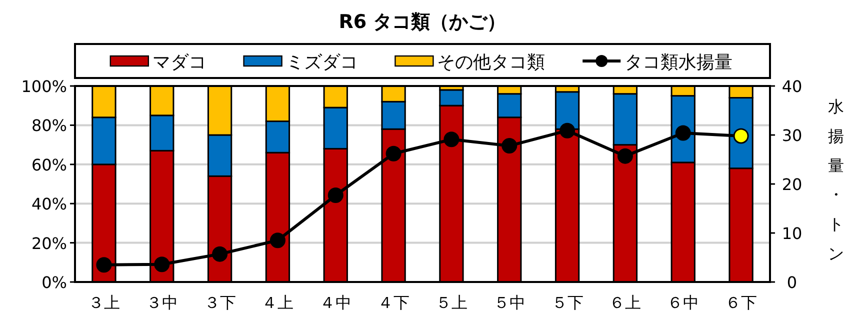  What do you see at coordinates (836, 180) in the screenshot?
I see `y2-axis-title: 水揚量・トン` at bounding box center [836, 180].